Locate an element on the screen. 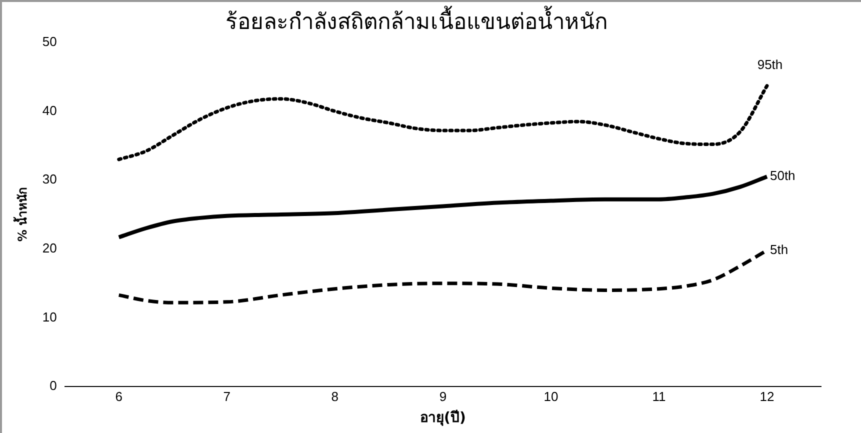 This screenshot has height=433, width=861. y-tick-label: 10 is located at coordinates (49, 316).